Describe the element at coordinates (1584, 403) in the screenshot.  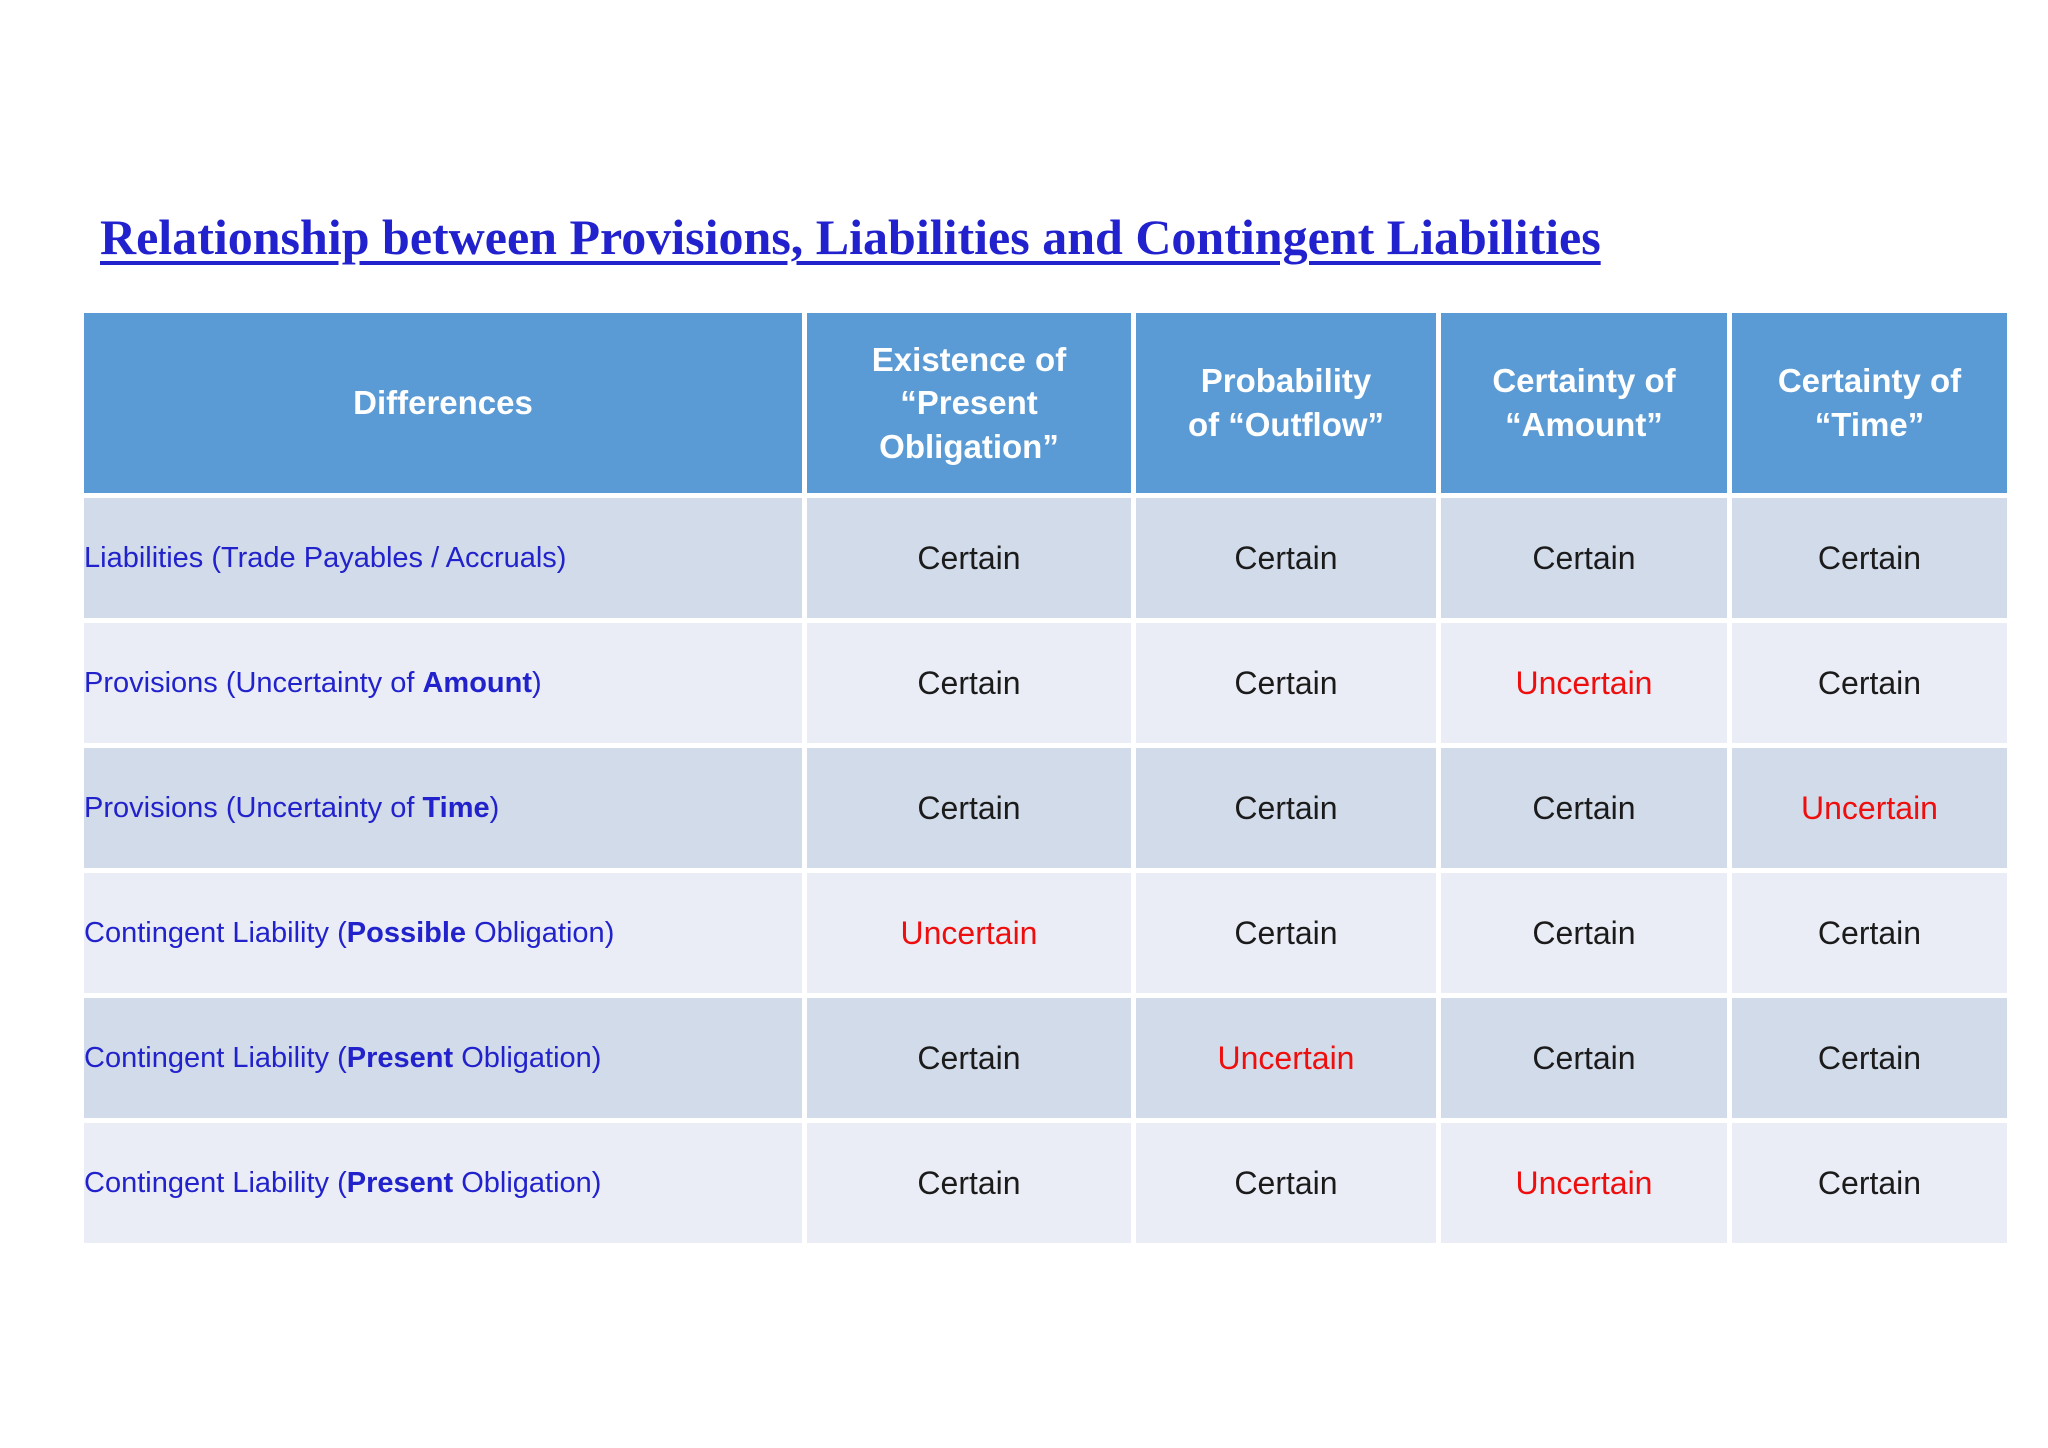
I see `column-header-certainty-amount: Certainty of “Amount”` at that location.